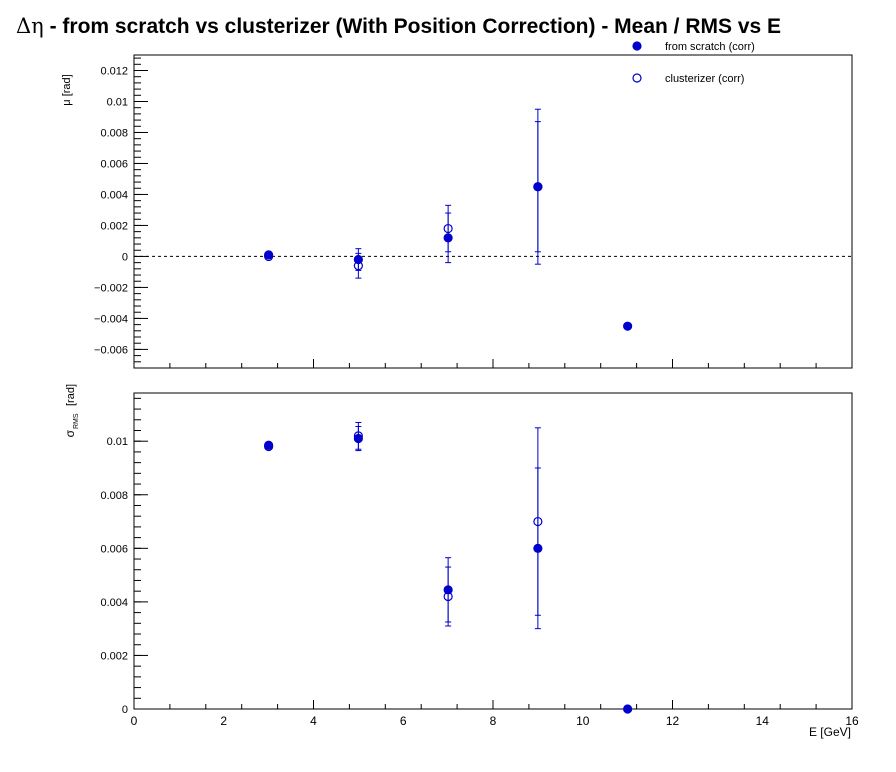 The image size is (896, 772). Describe the element at coordinates (117, 442) in the screenshot. I see `rms-y-tick-label: 0.01` at that location.